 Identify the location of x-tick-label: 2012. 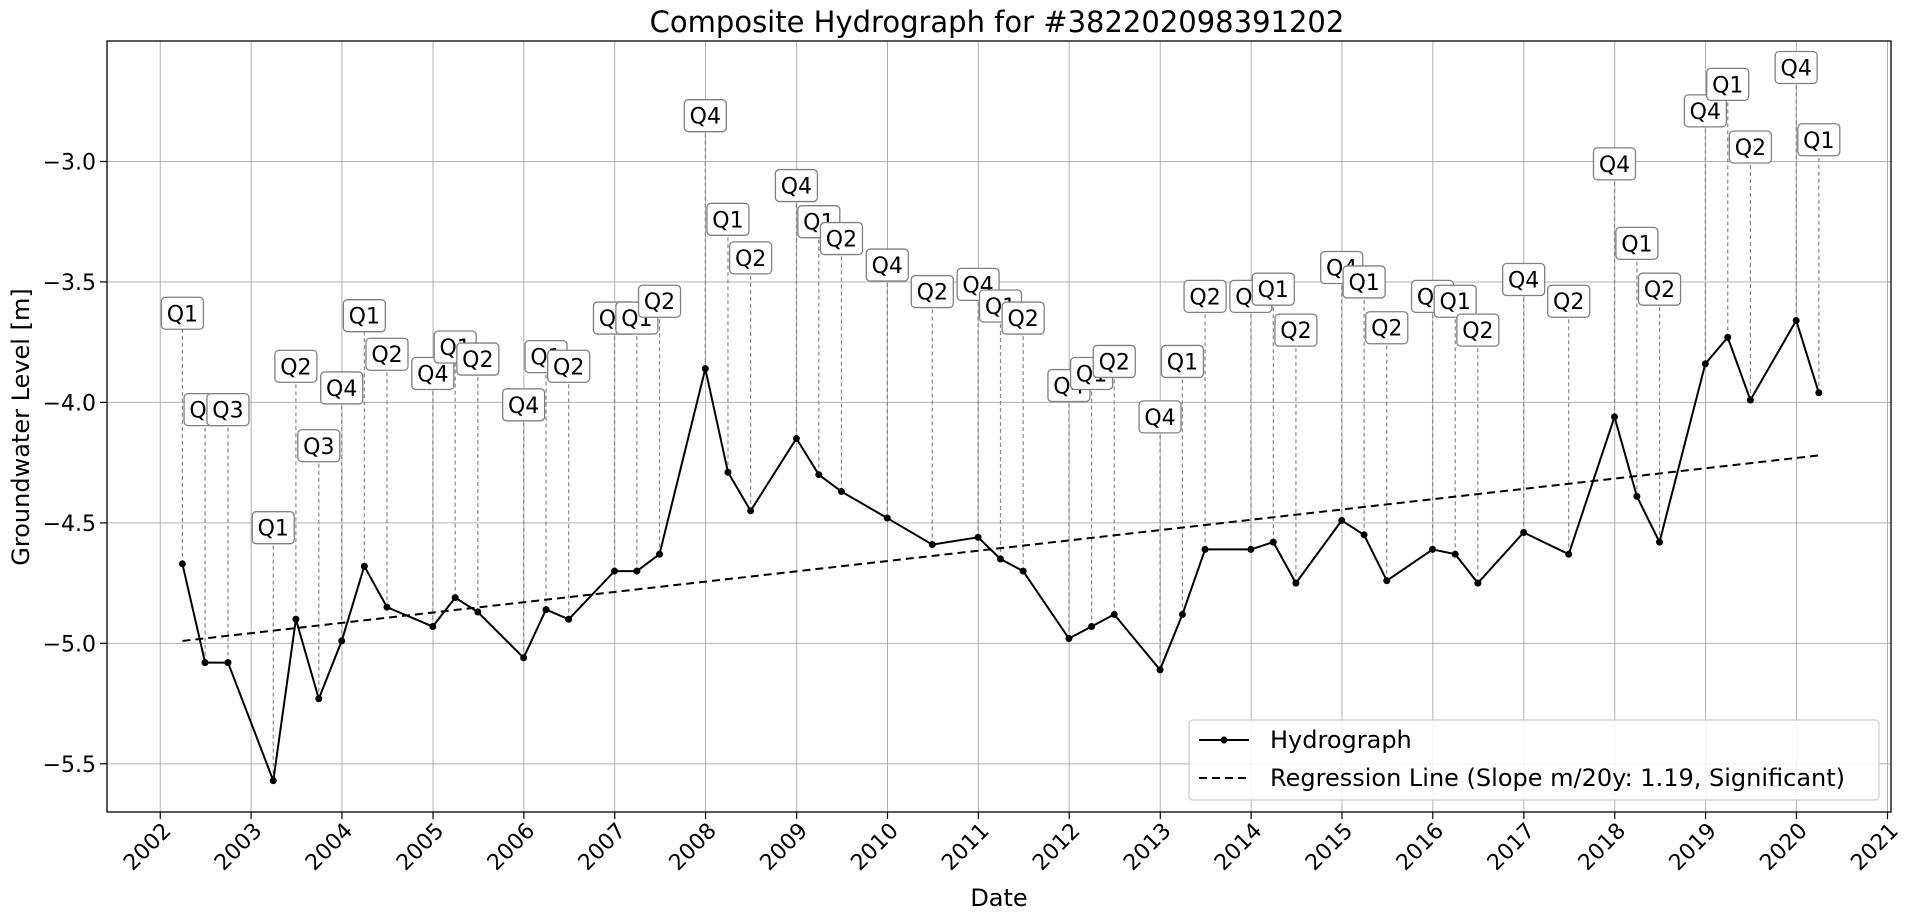
(1056, 847).